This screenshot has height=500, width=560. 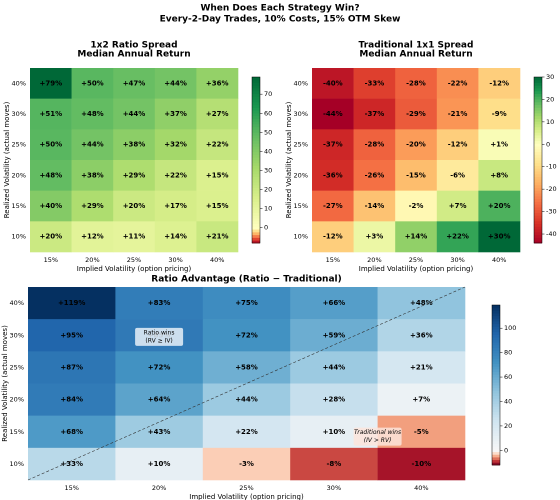 I want to click on colorbar-tick-label: -40, so click(x=551, y=234).